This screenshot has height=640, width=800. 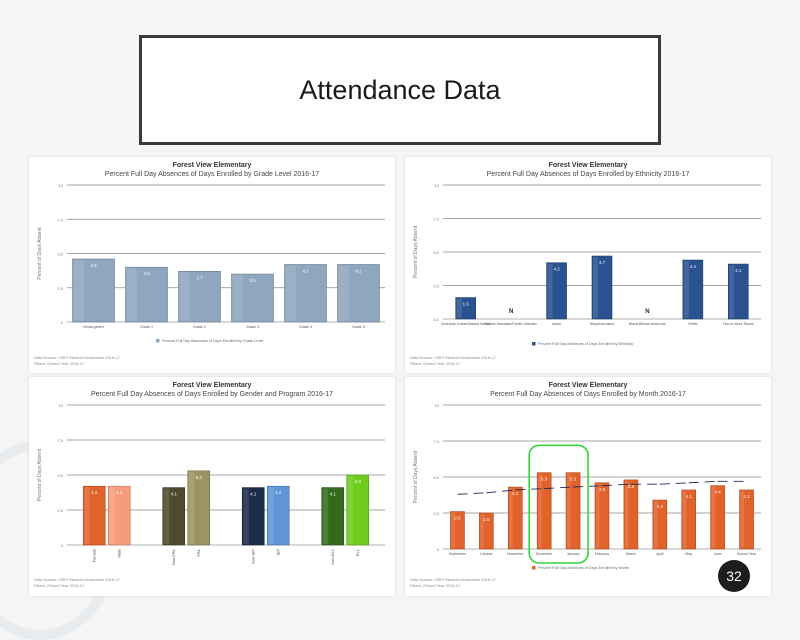 What do you see at coordinates (602, 262) in the screenshot?
I see `data-label: 4.7` at bounding box center [602, 262].